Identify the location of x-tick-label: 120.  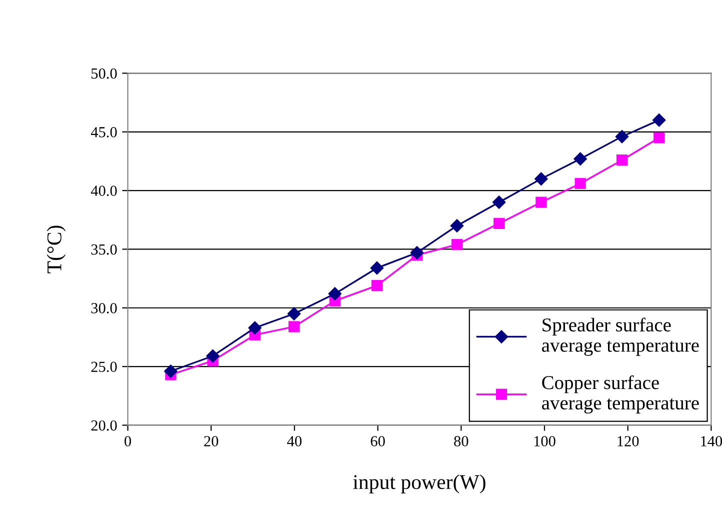
(628, 441).